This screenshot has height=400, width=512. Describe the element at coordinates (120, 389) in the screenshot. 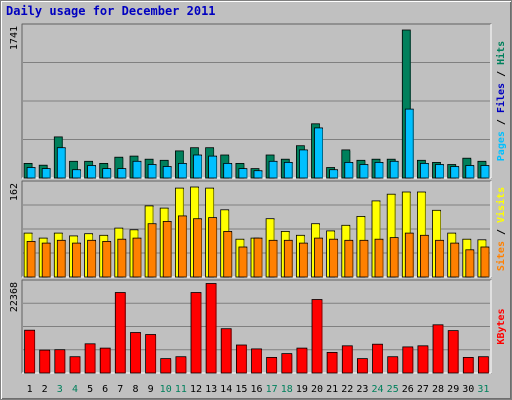

I see `x-tick-label-7: 7` at that location.